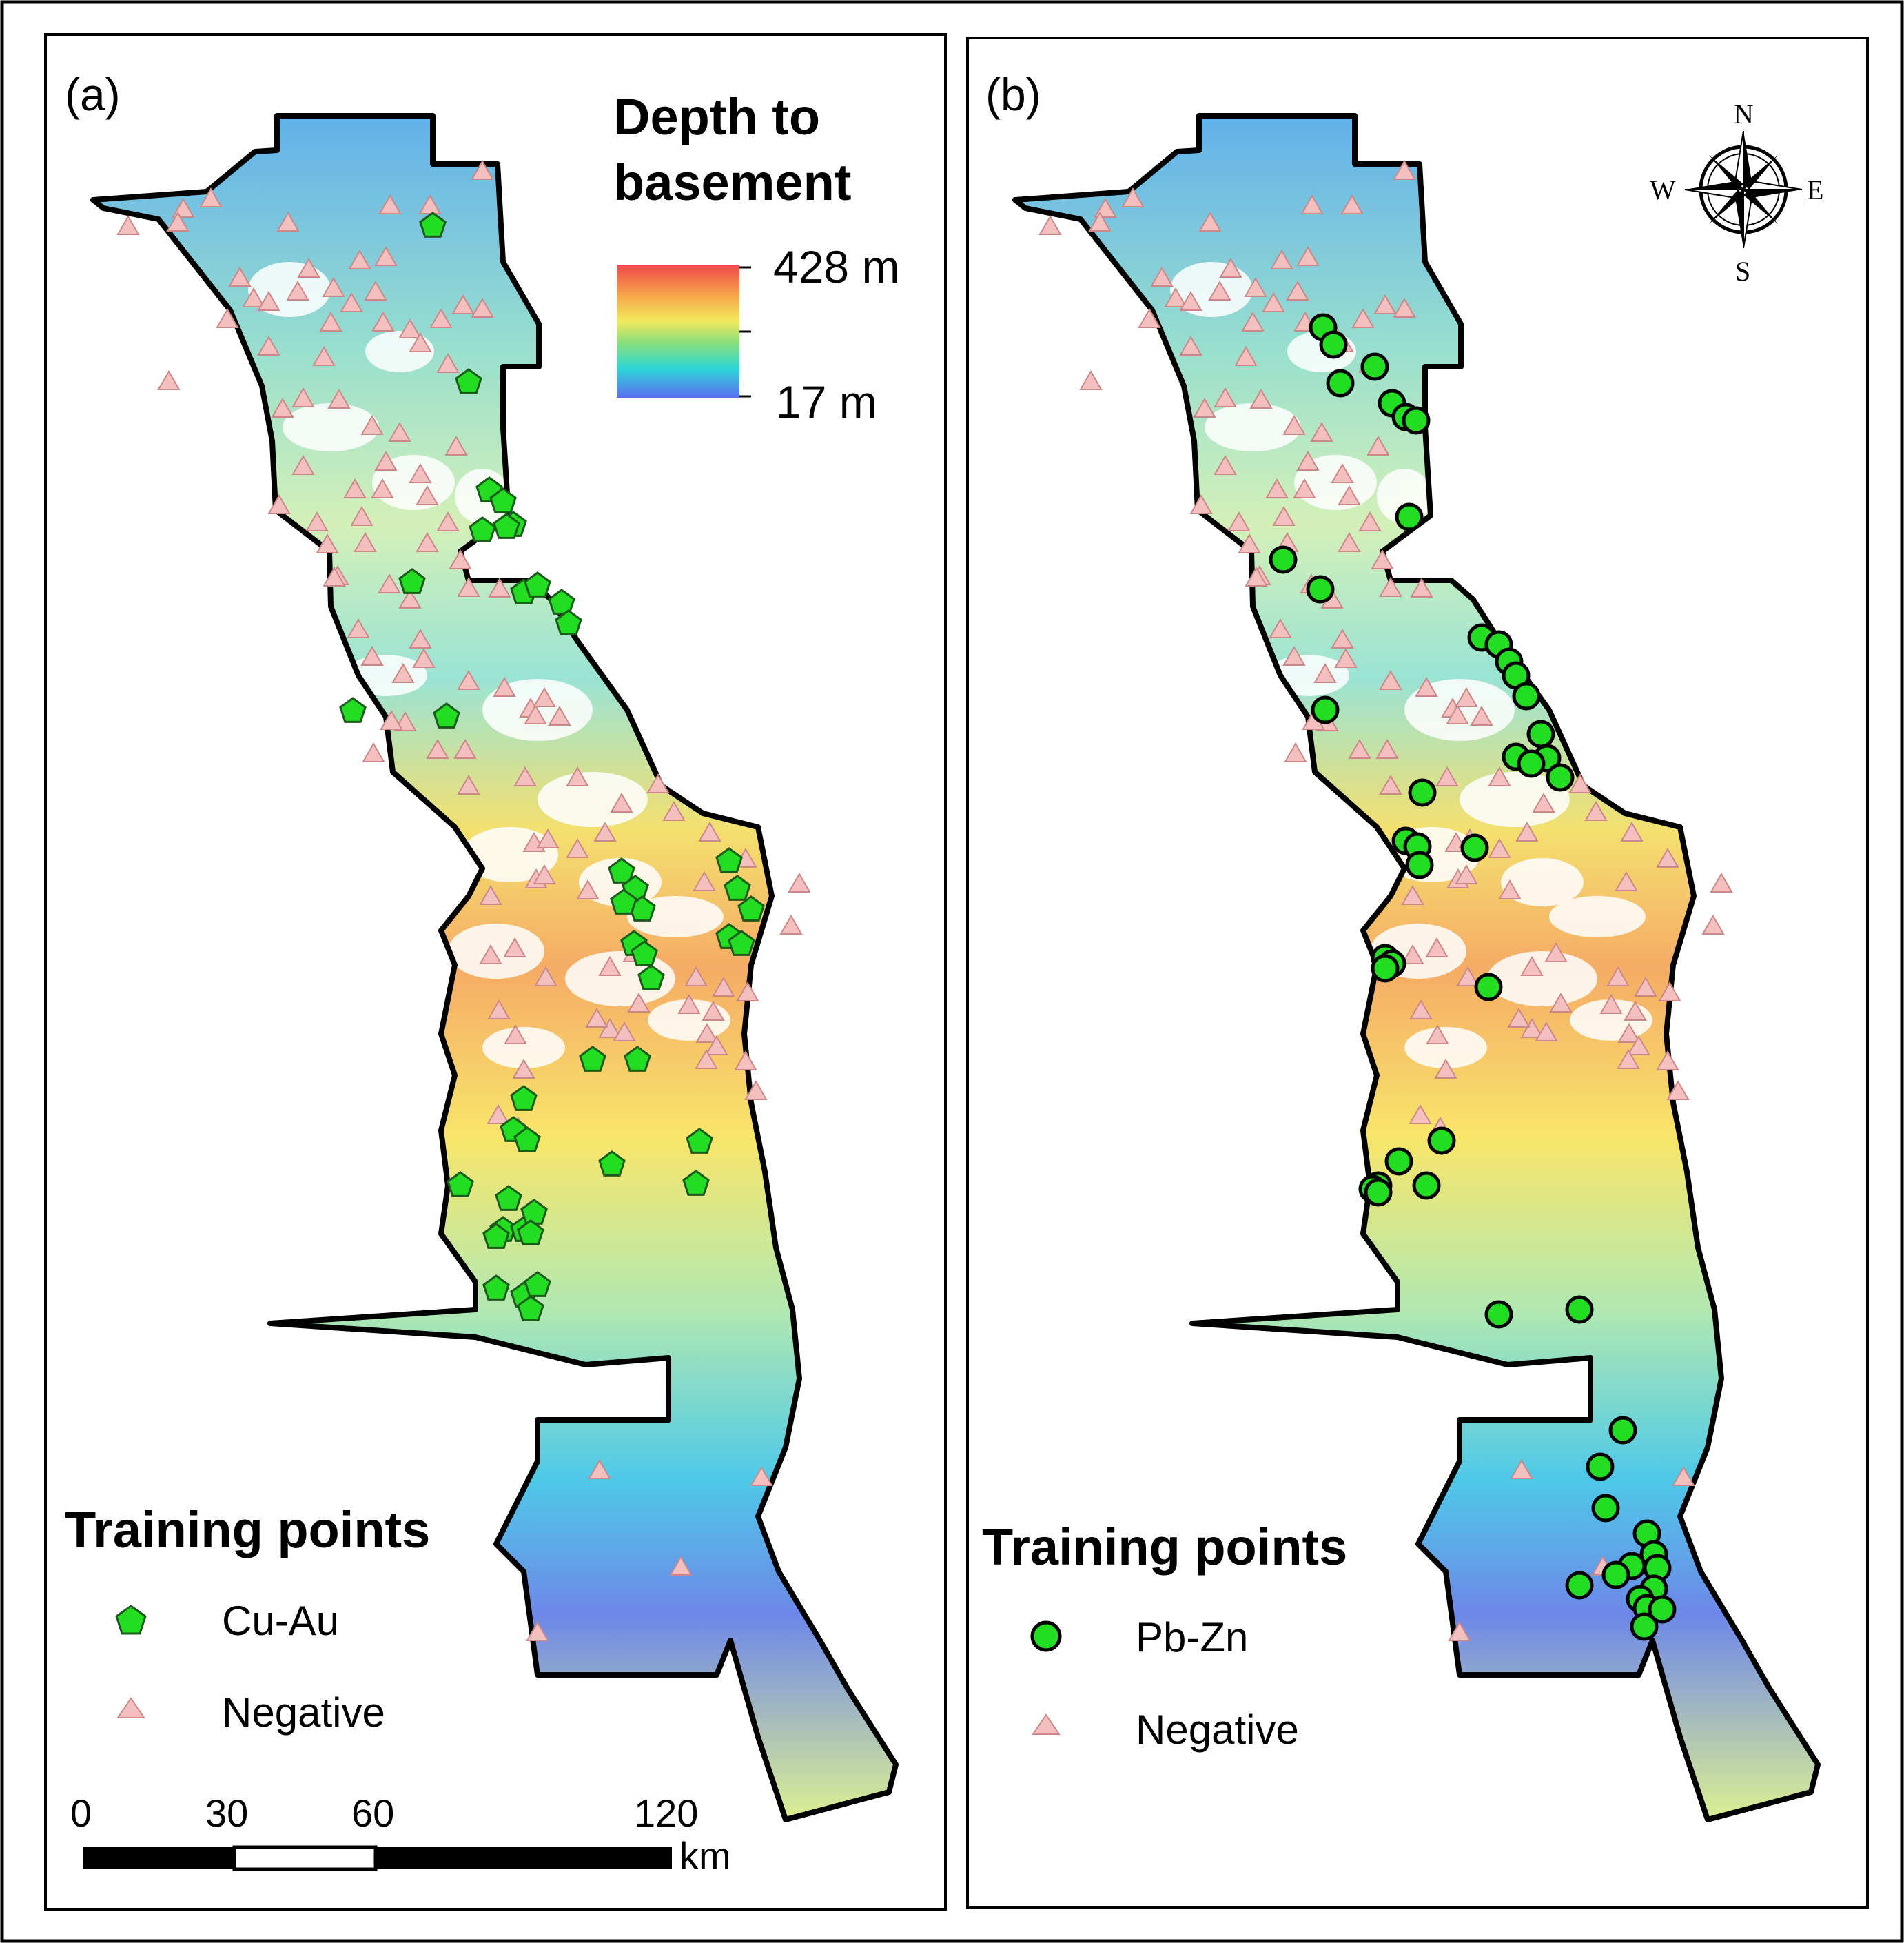 Image resolution: width=1904 pixels, height=1943 pixels. Describe the element at coordinates (1744, 114) in the screenshot. I see `compass-n: N` at that location.